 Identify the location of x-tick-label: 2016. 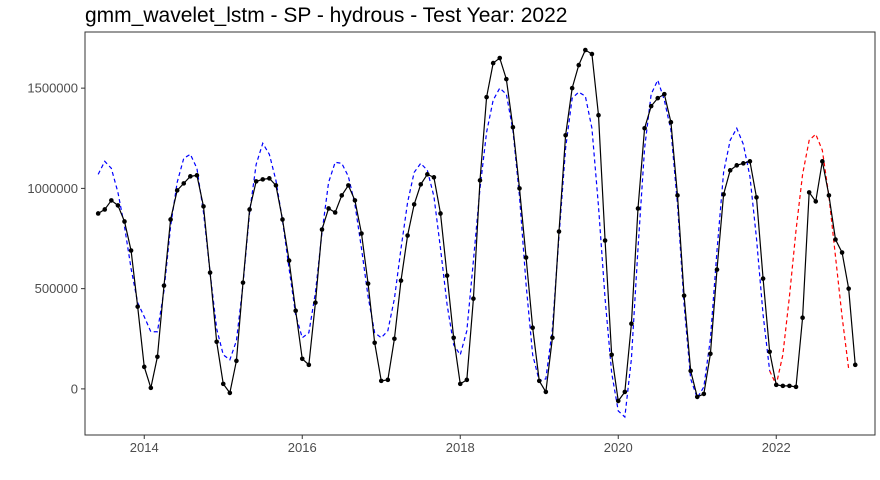
(302, 447).